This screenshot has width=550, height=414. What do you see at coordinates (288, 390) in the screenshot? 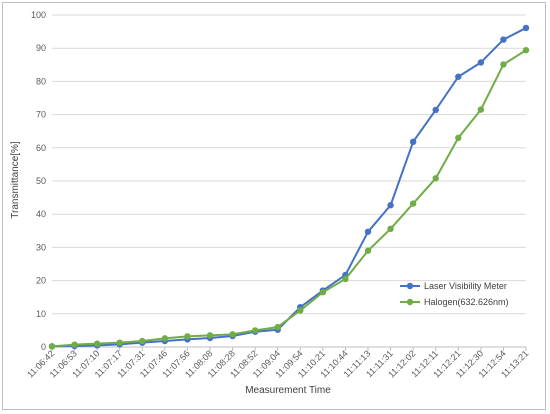
I see `x-axis-label: Measurement Time` at bounding box center [288, 390].